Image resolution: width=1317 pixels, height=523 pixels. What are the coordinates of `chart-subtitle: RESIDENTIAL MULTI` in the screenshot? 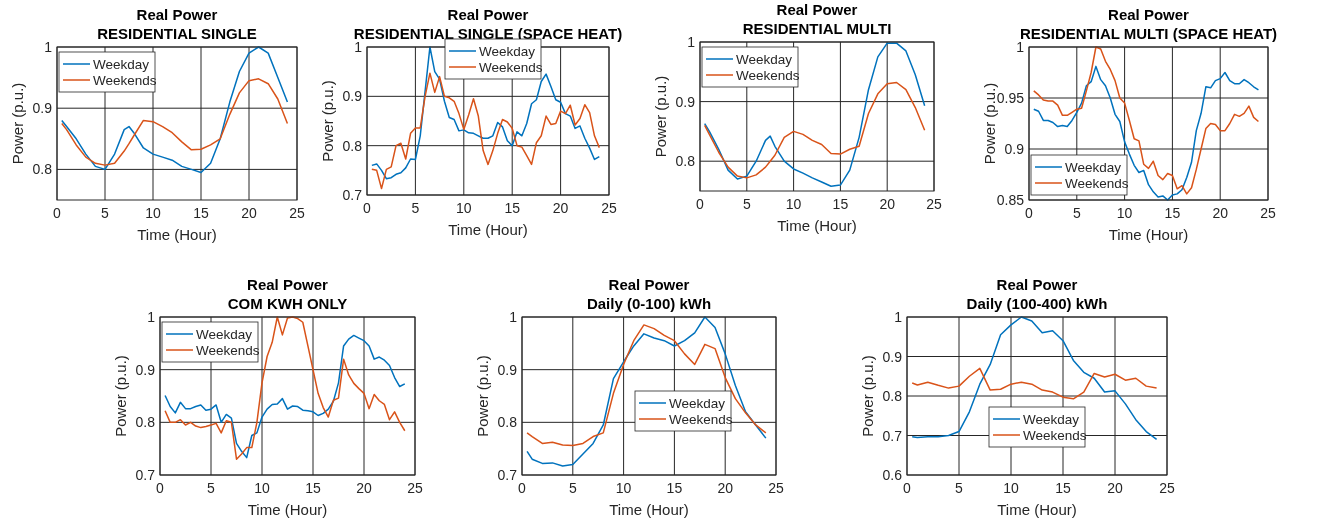 It's located at (817, 28).